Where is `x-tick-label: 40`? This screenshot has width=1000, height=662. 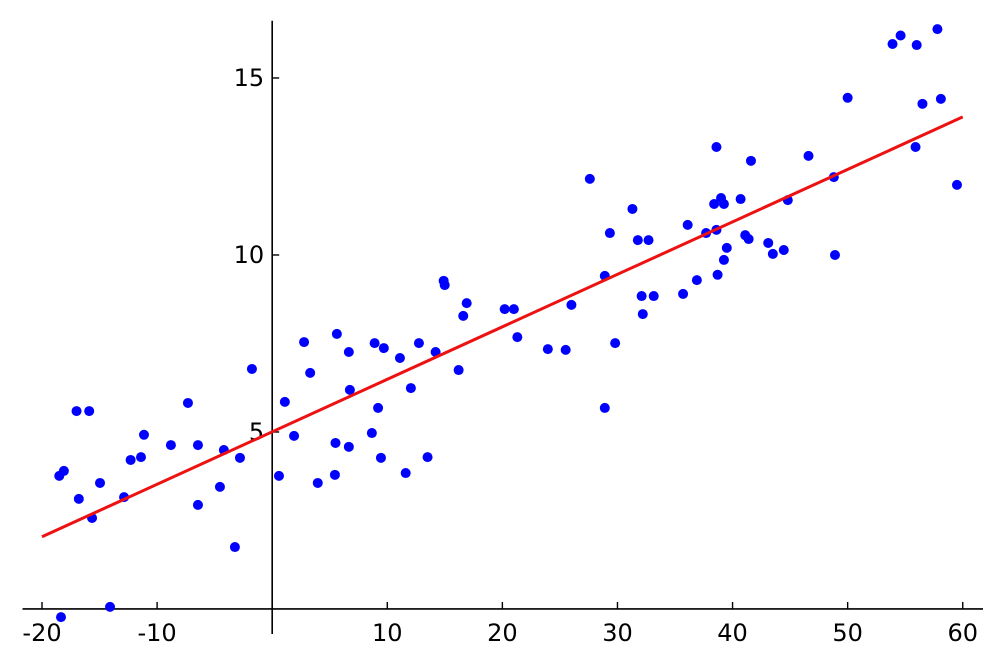 x-tick-label: 40 is located at coordinates (732, 633).